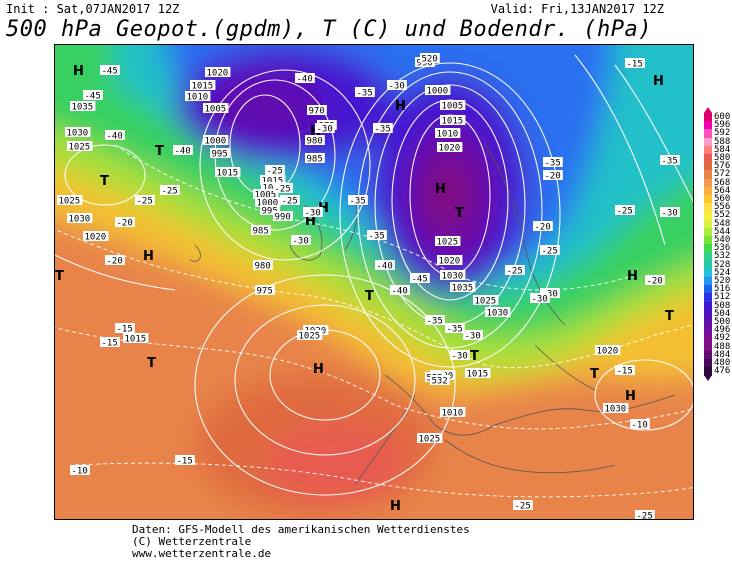  I want to click on geopotential-label-box, so click(440, 380).